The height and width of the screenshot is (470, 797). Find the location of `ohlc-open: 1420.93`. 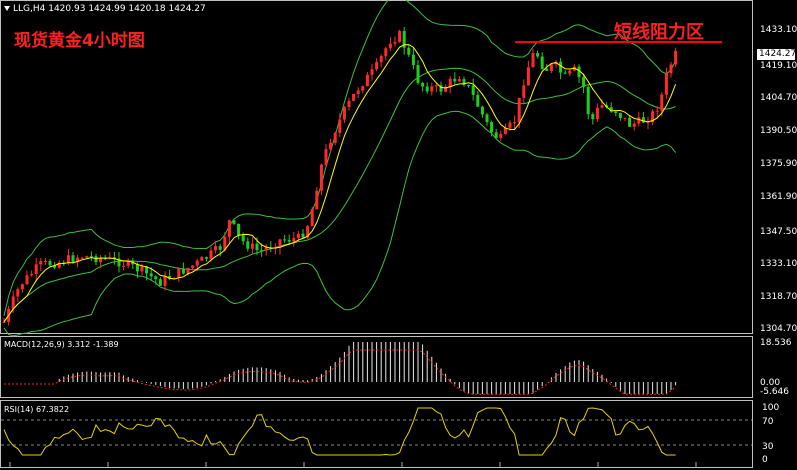

ohlc-open: 1420.93 is located at coordinates (67, 9).